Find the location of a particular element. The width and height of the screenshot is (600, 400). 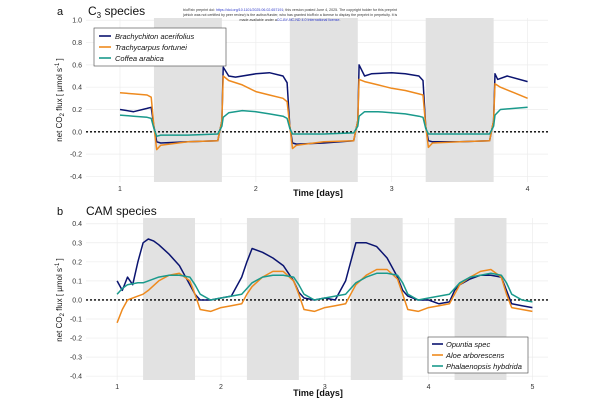

preprint-license-link: CC-BY-NC-ND 4.0 International license is located at coordinates (308, 20).